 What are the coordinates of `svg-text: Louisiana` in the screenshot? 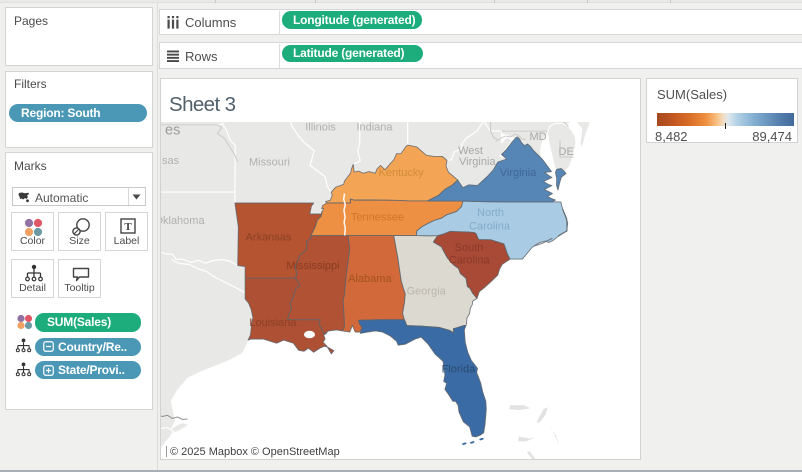 It's located at (273, 323).